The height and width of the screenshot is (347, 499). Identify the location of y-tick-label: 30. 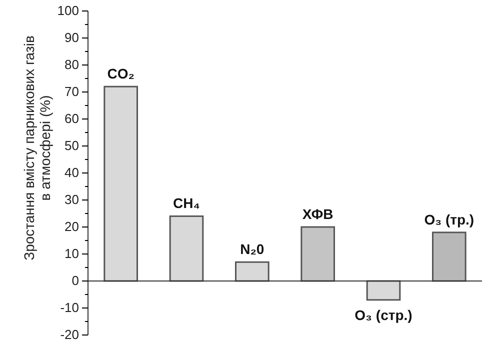
(71, 200).